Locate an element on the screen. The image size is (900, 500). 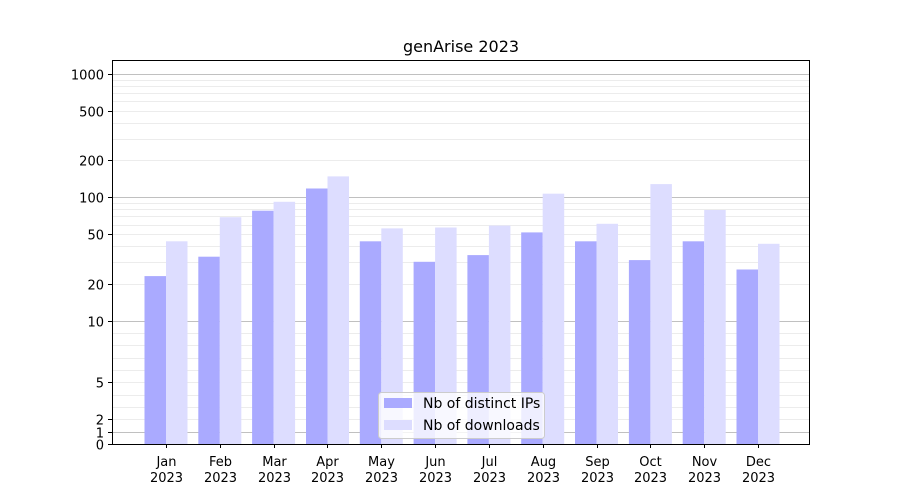
x-tick-label-month: Nov is located at coordinates (705, 462).